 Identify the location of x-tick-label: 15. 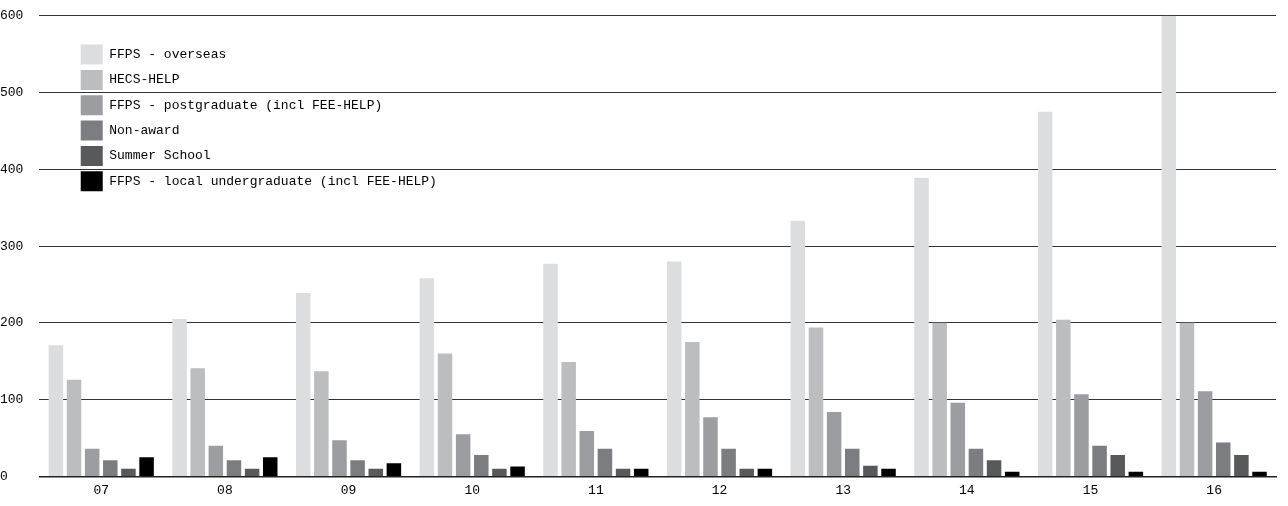
(1090, 490).